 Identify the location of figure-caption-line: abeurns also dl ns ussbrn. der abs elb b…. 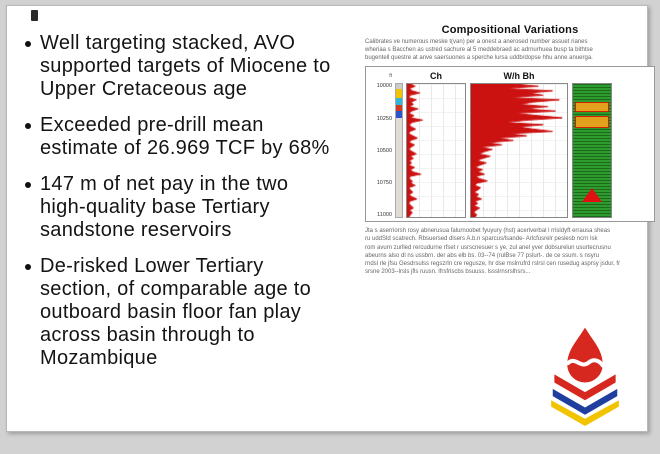
(482, 255).